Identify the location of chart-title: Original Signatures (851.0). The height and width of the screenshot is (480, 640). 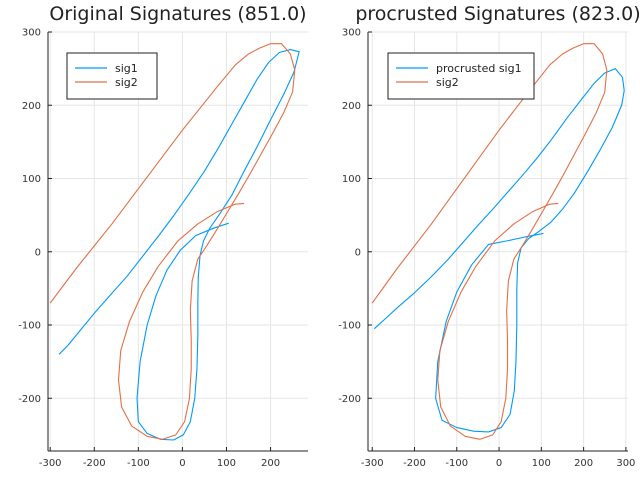
(177, 14).